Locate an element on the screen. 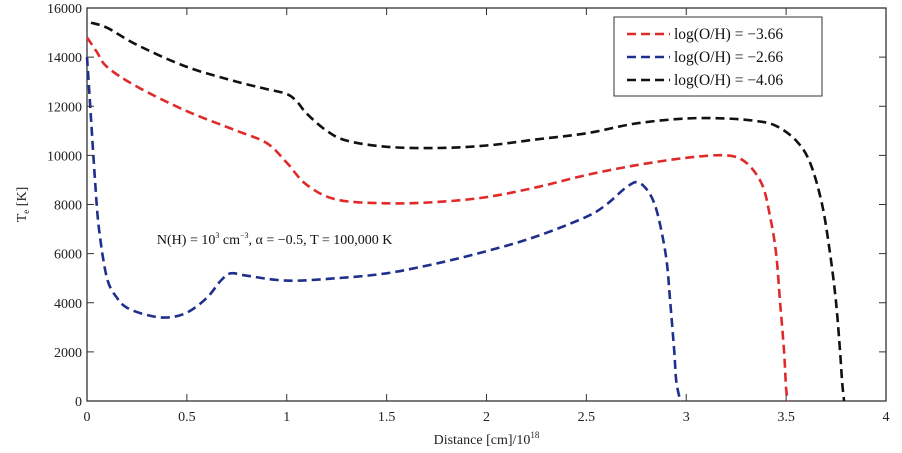 This screenshot has width=902, height=453. annotation-part-3: , α = −0.5, T = 100,000 K is located at coordinates (320, 240).